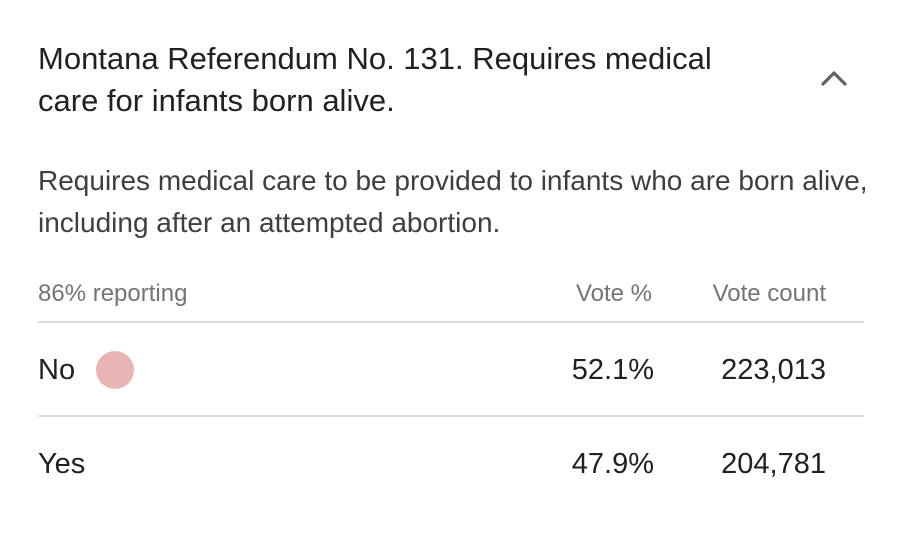 Image resolution: width=900 pixels, height=548 pixels. I want to click on chevron-up-icon, so click(834, 78).